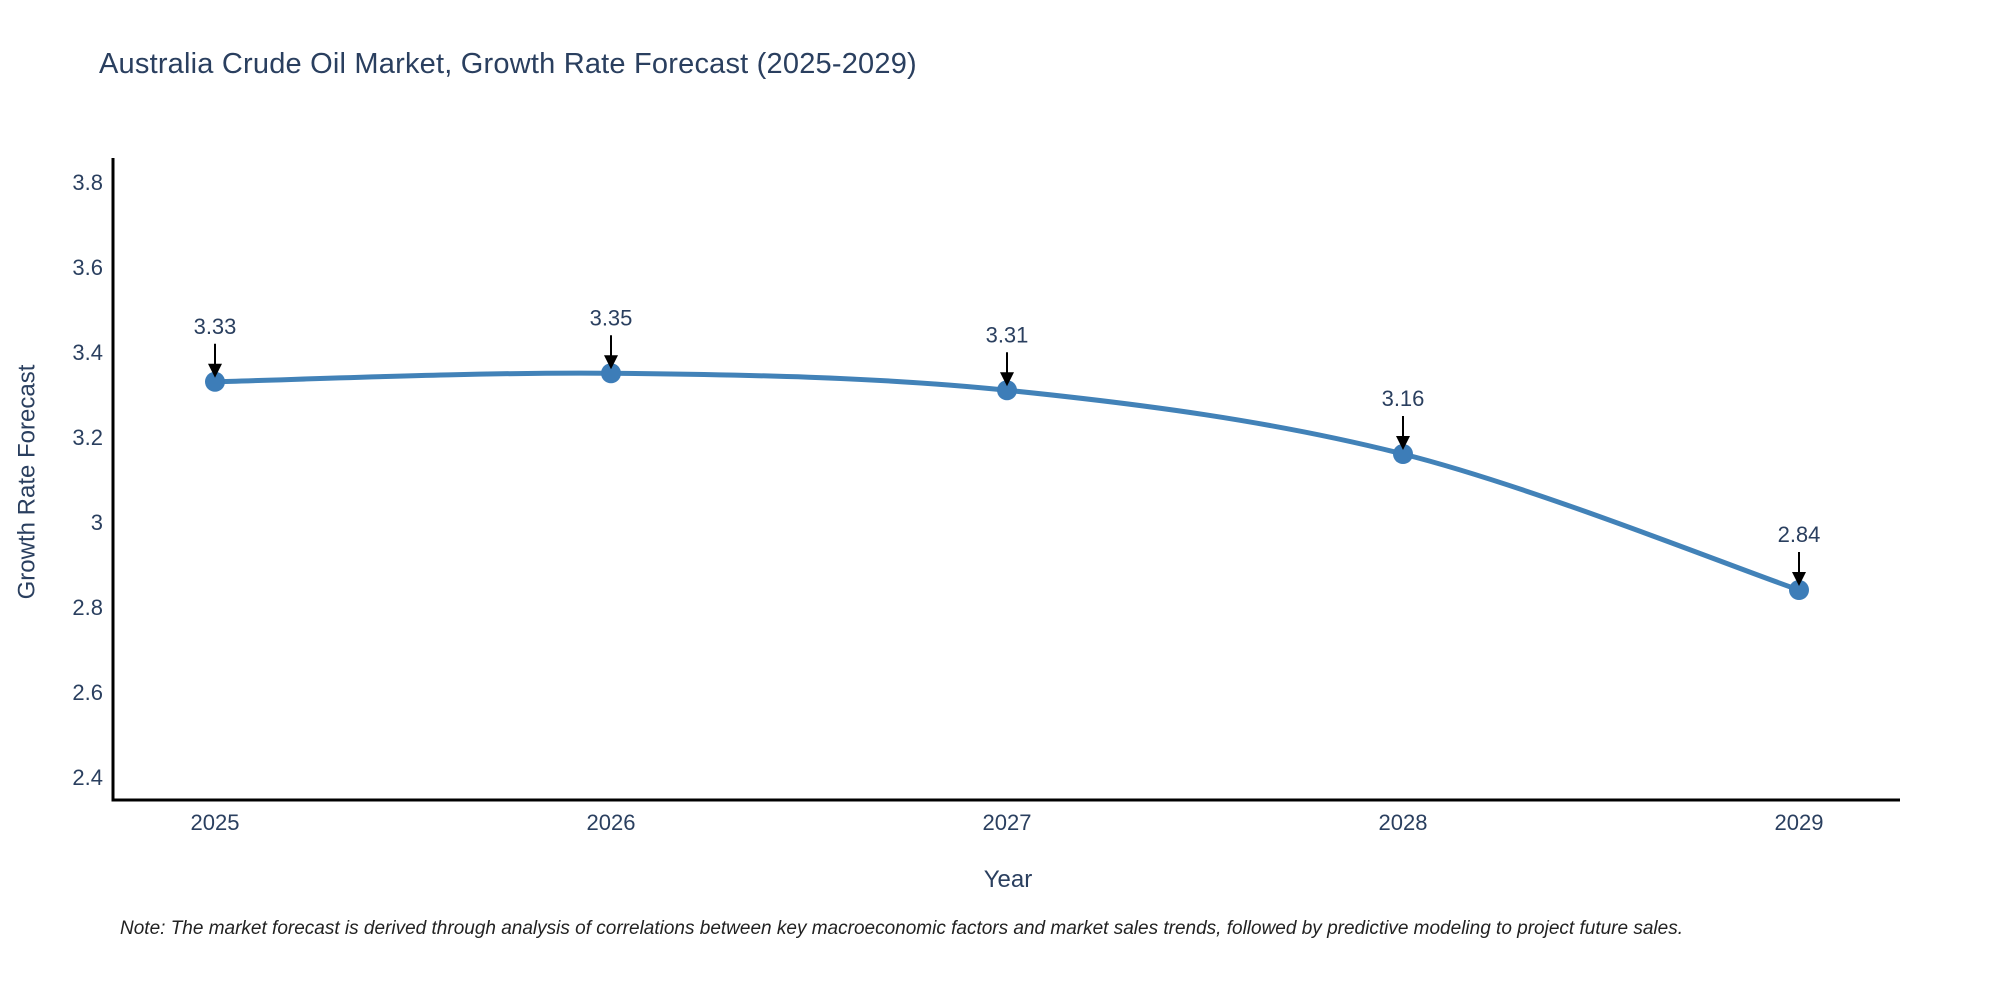  Describe the element at coordinates (87, 182) in the screenshot. I see `y-tick-label: 3.8` at that location.